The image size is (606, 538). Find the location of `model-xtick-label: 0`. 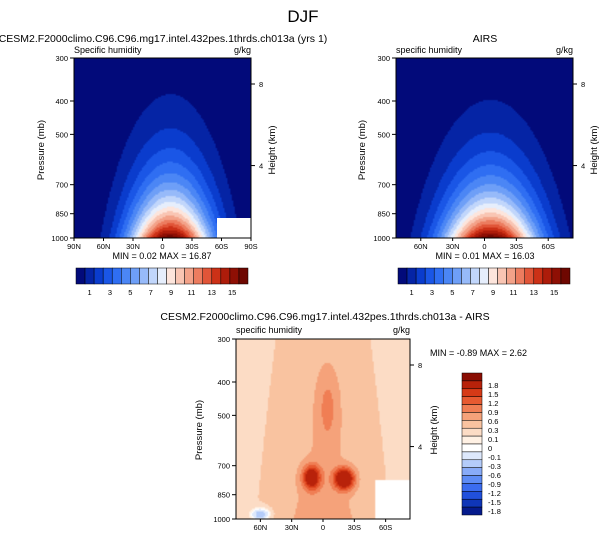

model-xtick-label: 0 is located at coordinates (162, 246).